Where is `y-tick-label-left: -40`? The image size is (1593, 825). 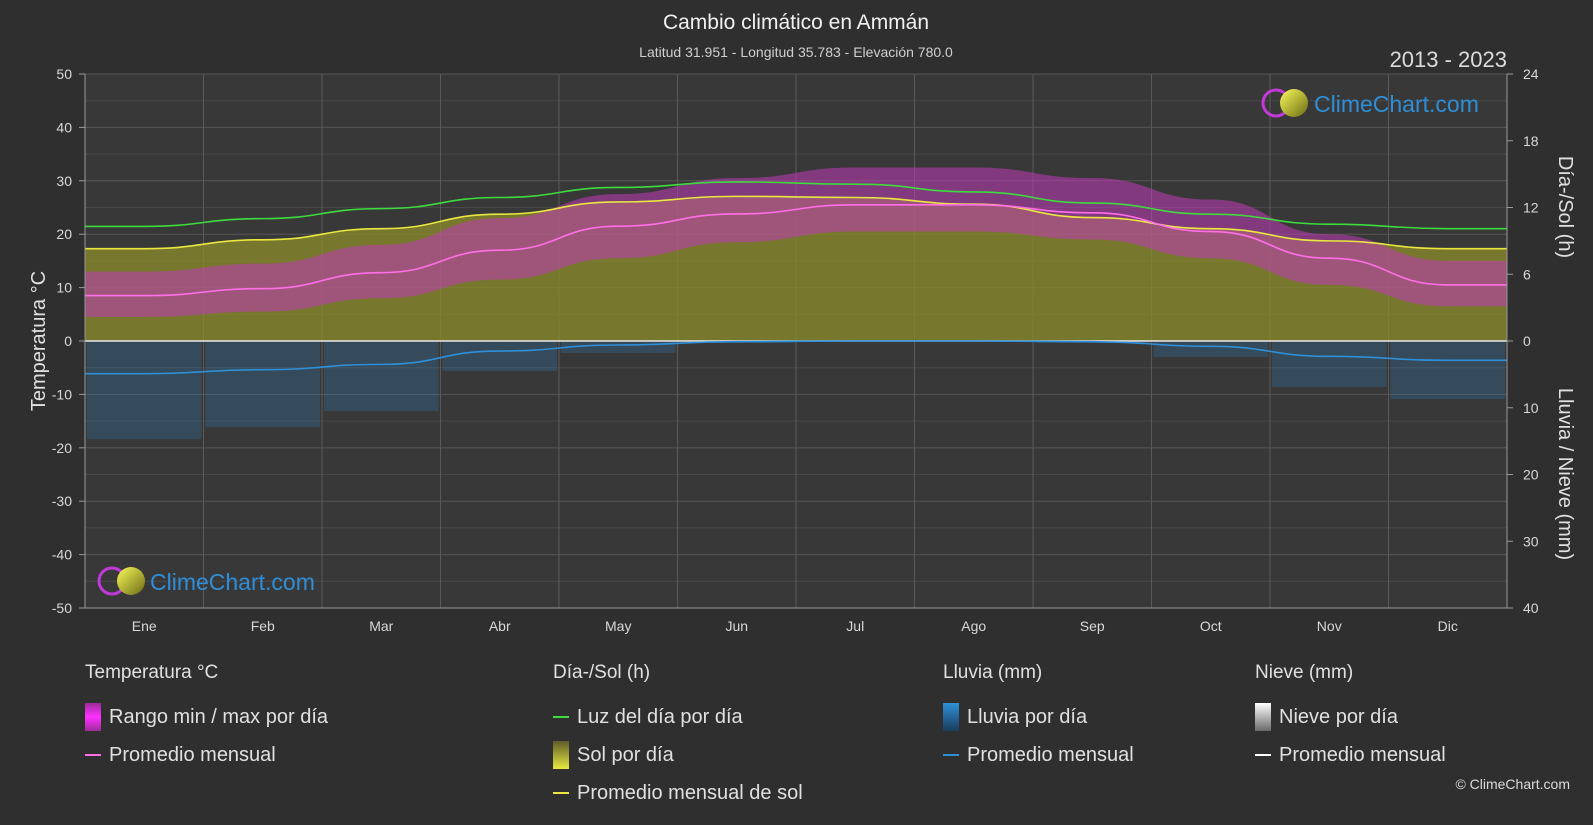 y-tick-label-left: -40 is located at coordinates (62, 555).